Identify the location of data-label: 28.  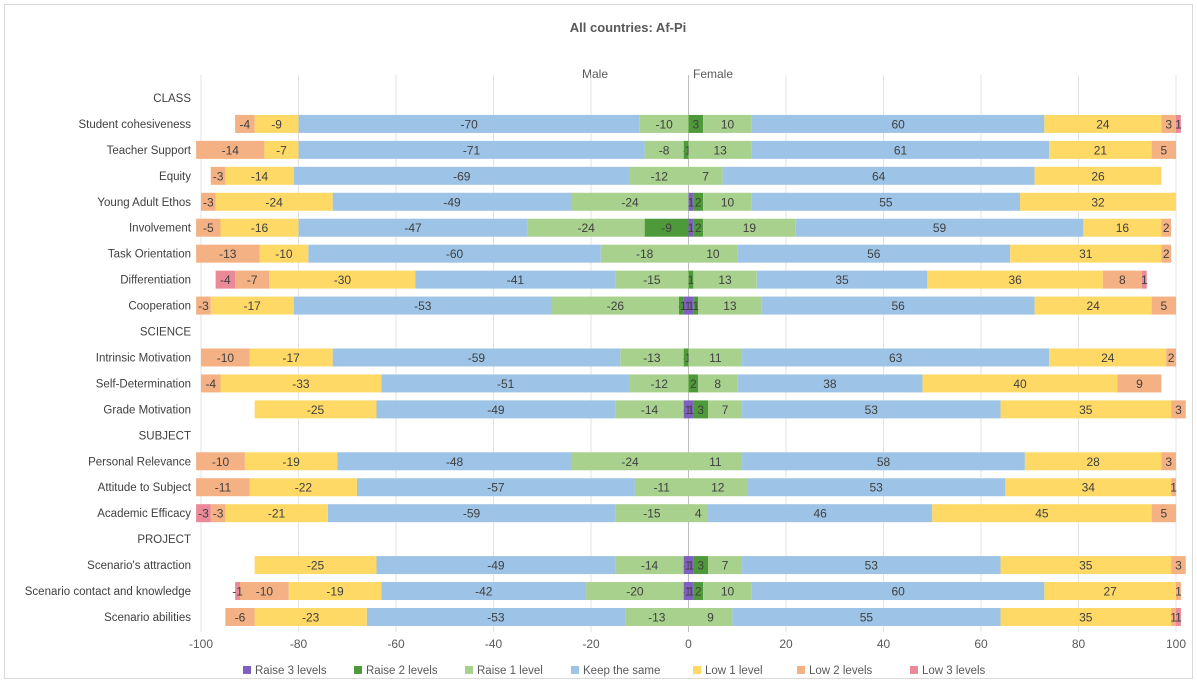
(1093, 462).